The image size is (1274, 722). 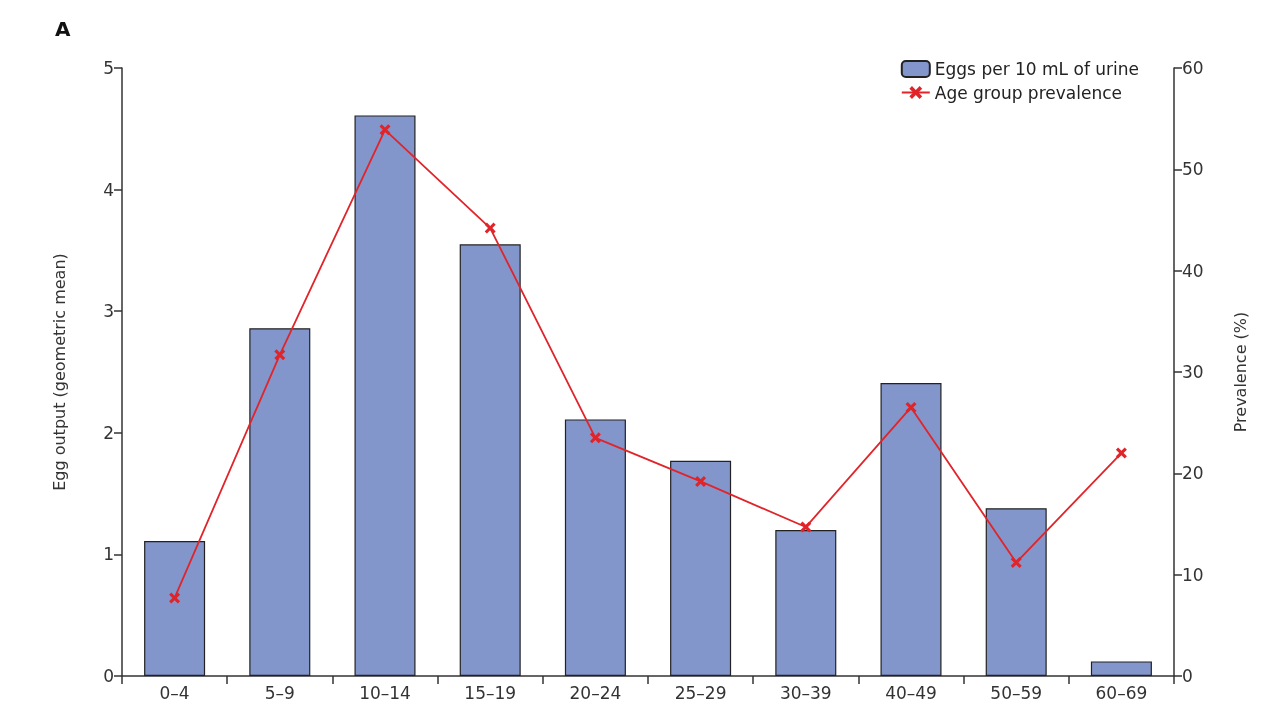 I want to click on y2-tick-label: 10, so click(x=1193, y=574).